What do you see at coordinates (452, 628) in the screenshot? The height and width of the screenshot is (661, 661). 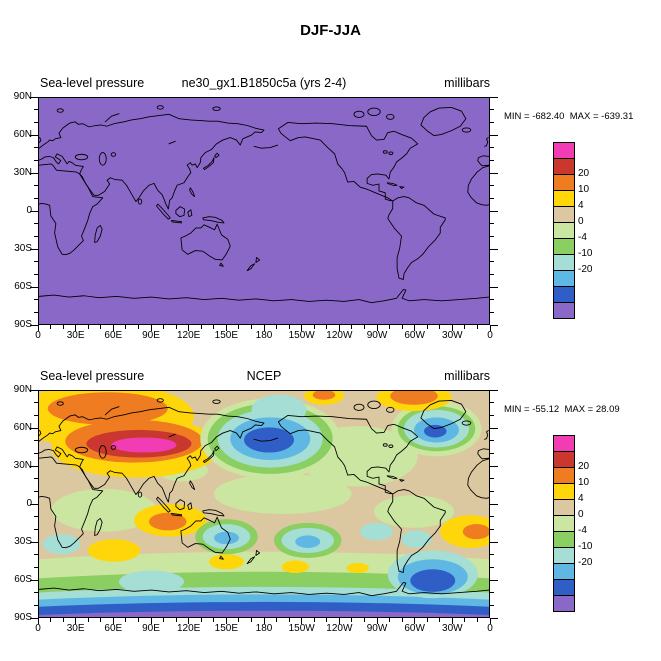 I see `lon-tick-label: 30W` at bounding box center [452, 628].